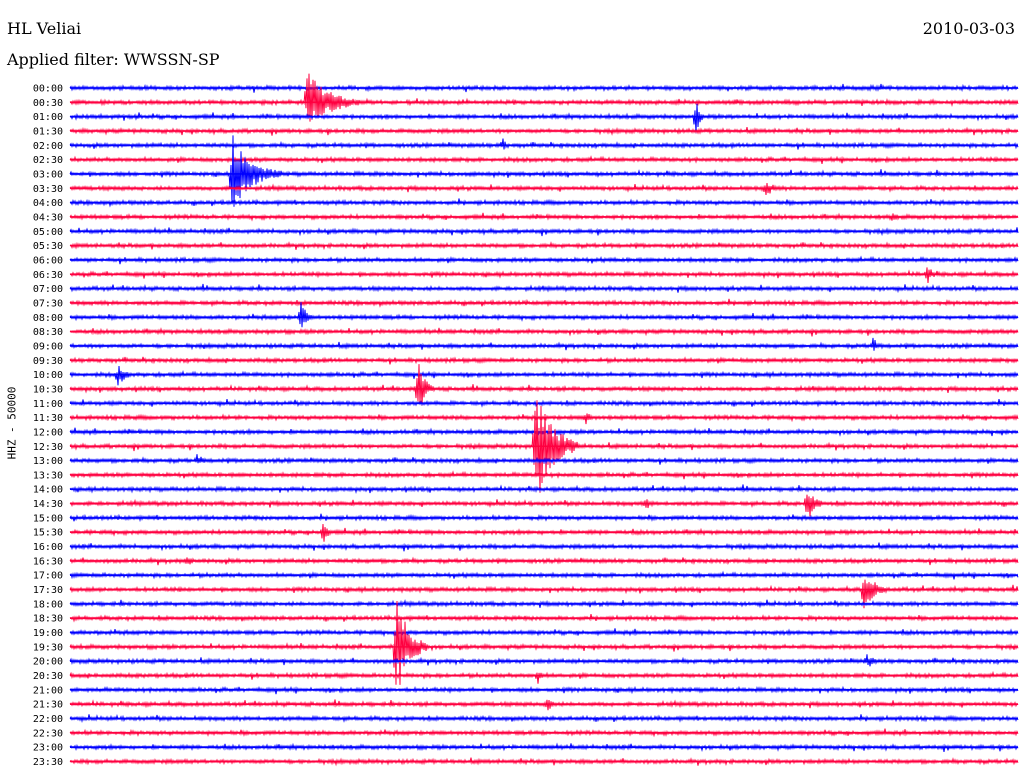  Describe the element at coordinates (48, 361) in the screenshot. I see `row-time-label: 09:30` at that location.